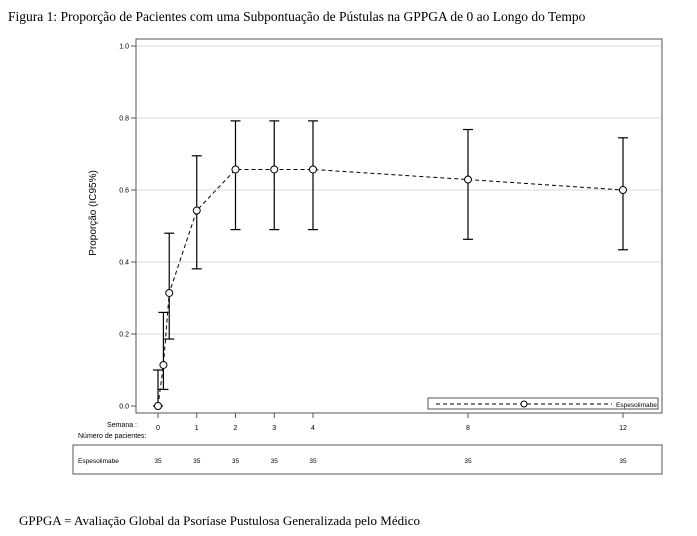 This screenshot has height=536, width=697. I want to click on x-tick-label: 4, so click(313, 428).